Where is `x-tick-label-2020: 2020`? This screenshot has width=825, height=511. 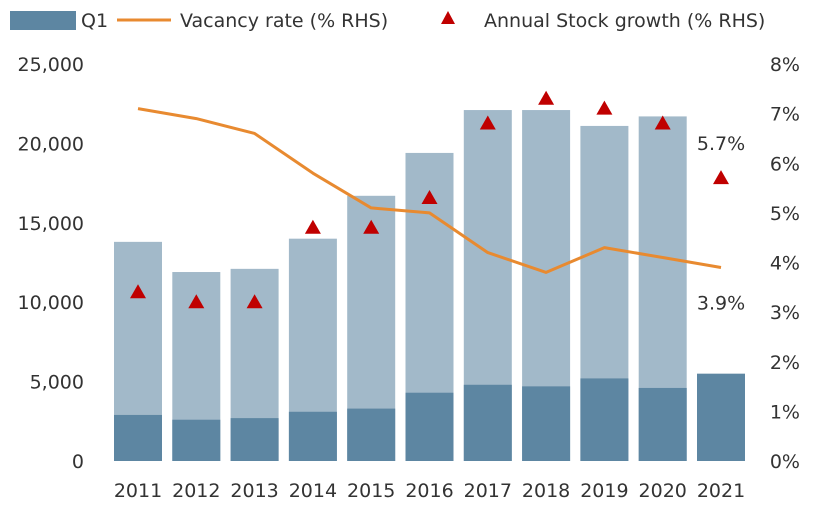 x-tick-label-2020: 2020 is located at coordinates (663, 491).